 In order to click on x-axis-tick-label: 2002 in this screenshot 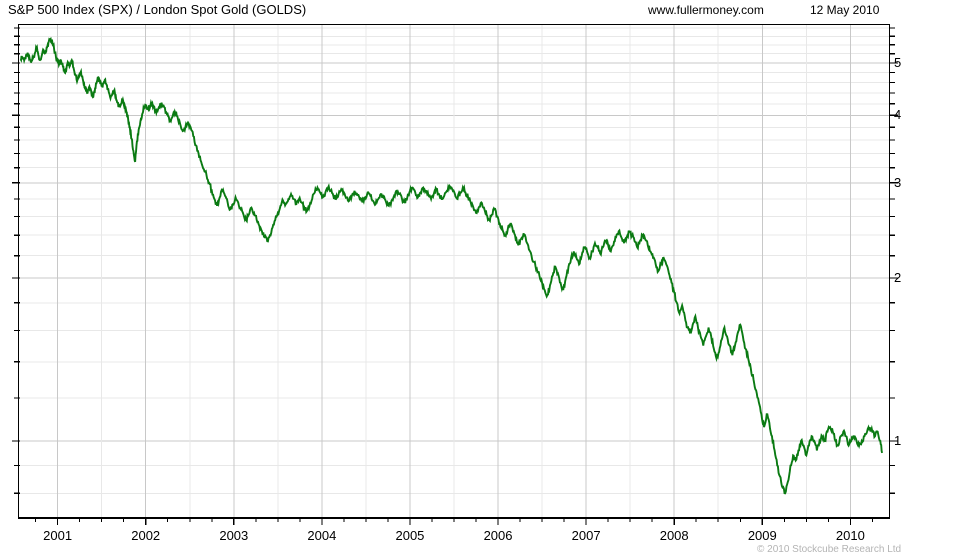, I will do `click(146, 535)`.